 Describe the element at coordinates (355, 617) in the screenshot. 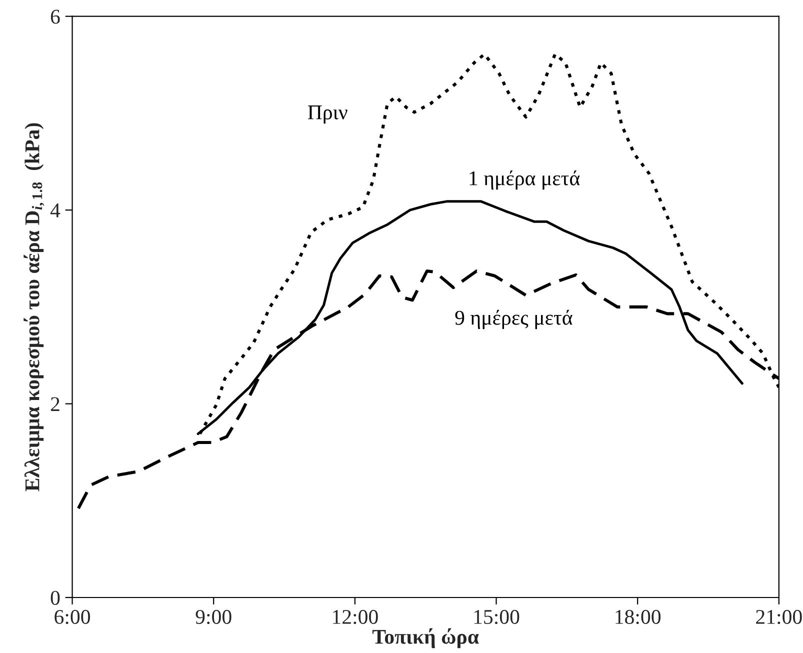

I see `x-tick-label: 12:00` at that location.